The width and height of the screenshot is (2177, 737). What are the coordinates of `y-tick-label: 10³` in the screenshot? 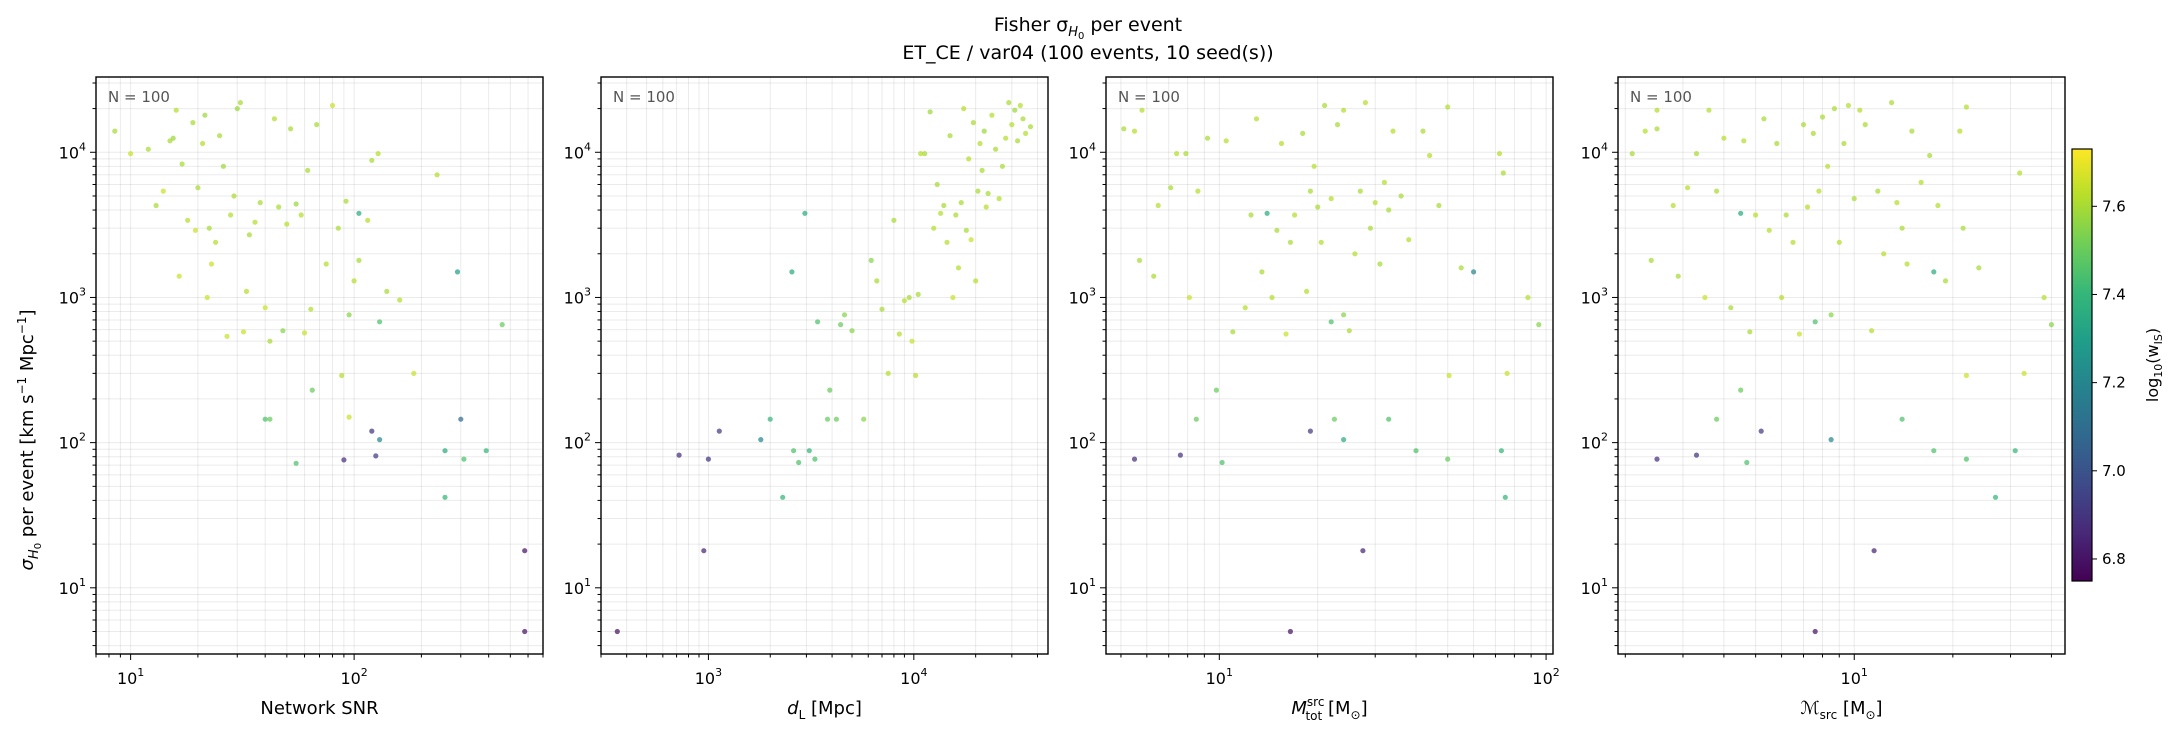 It's located at (1594, 296).